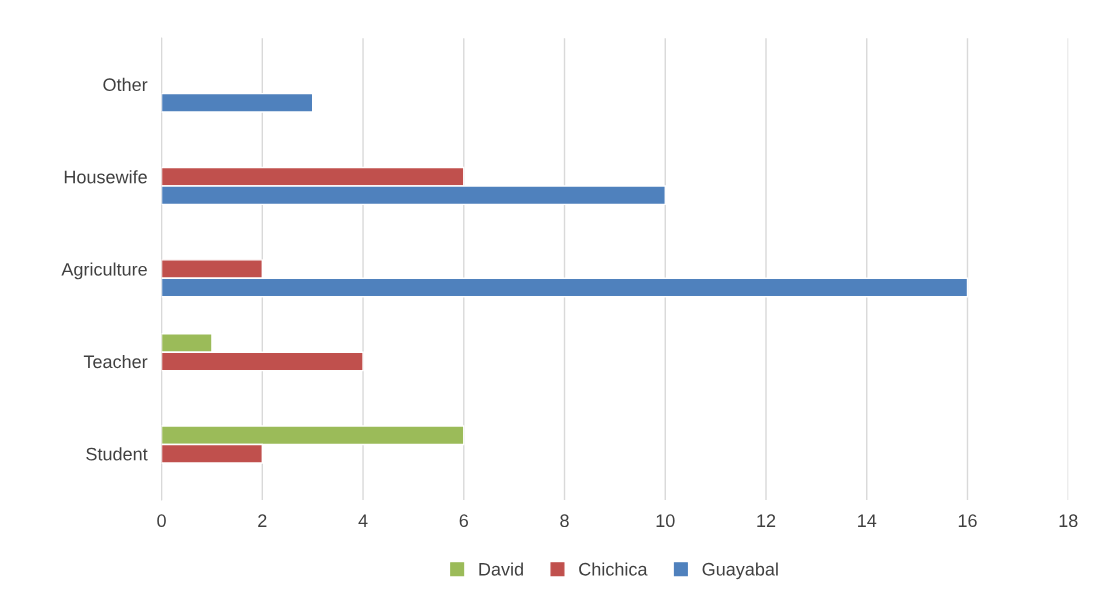  Describe the element at coordinates (125, 84) in the screenshot. I see `y-tick-label: Other` at that location.